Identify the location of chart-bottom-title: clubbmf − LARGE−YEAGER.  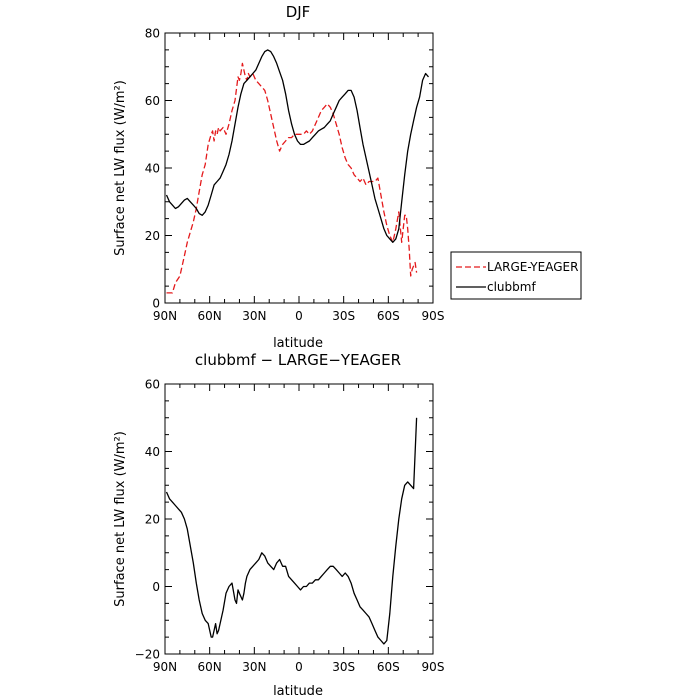
(298, 360).